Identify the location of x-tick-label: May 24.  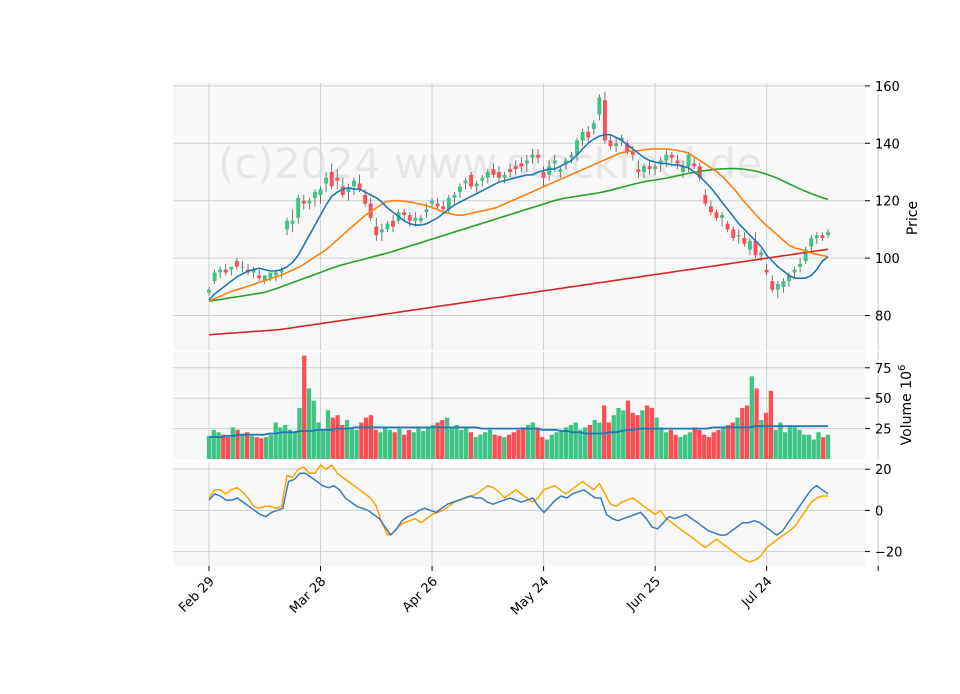
(530, 596).